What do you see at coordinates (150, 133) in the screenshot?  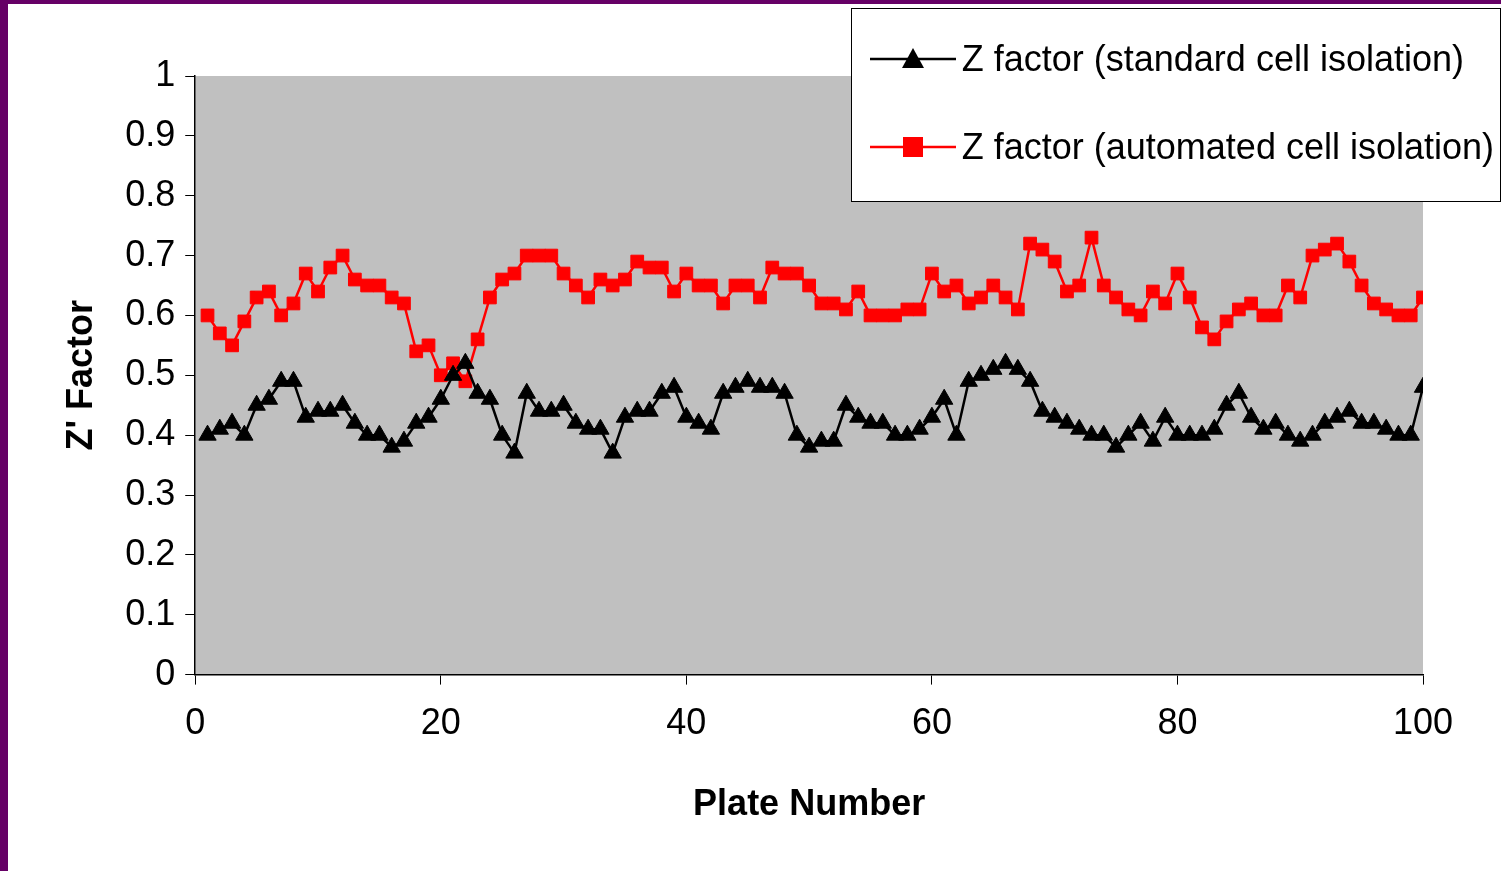 I see `y-tick-label: 0.9` at bounding box center [150, 133].